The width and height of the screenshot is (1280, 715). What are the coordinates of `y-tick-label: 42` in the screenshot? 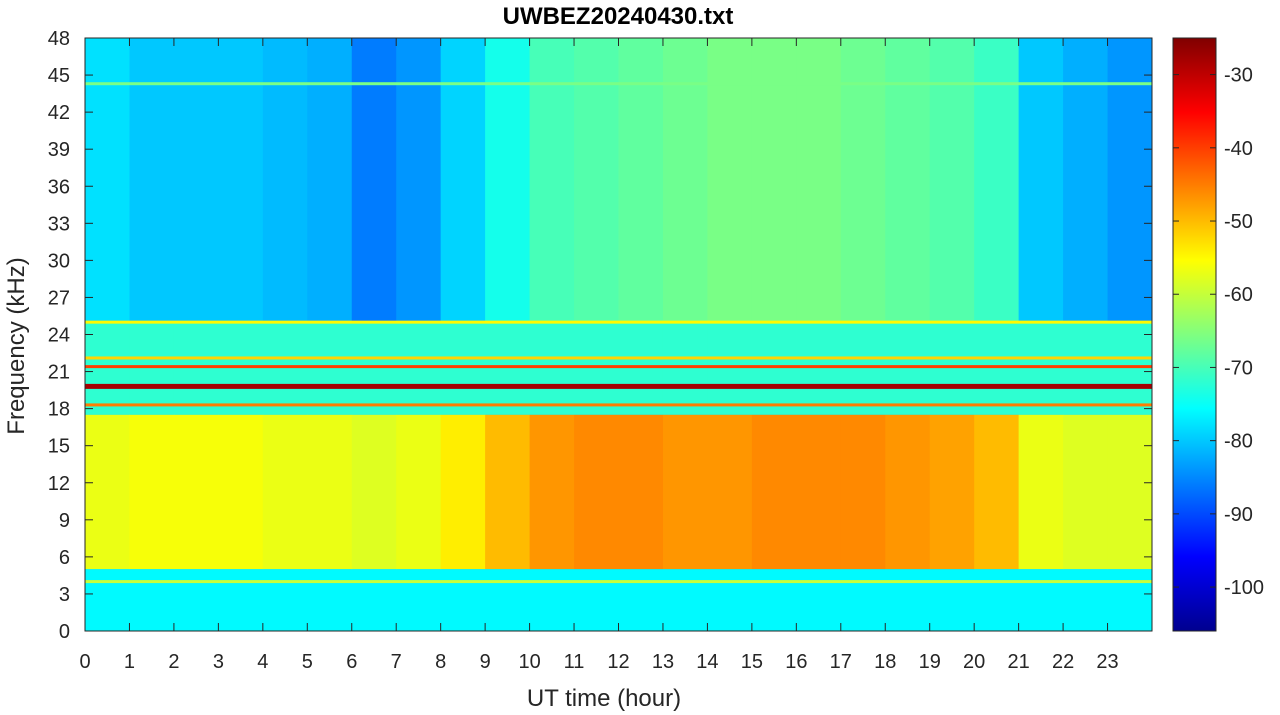 It's located at (59, 113).